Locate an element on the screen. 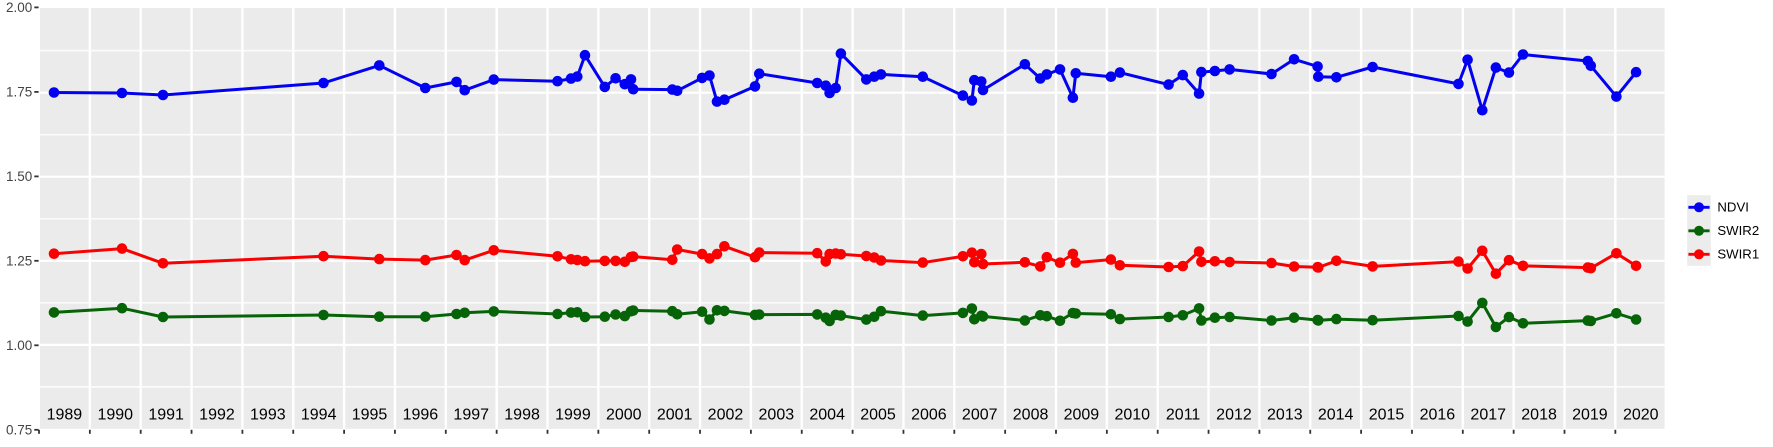 This screenshot has height=447, width=1773. svg-text: 2000 is located at coordinates (624, 415).